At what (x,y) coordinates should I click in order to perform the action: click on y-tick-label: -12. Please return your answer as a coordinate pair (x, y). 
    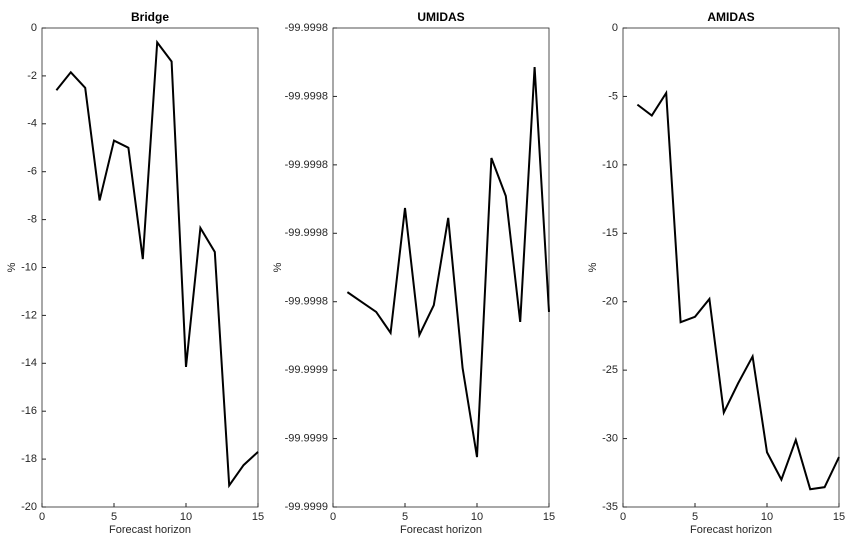
    Looking at the image, I should click on (29, 315).